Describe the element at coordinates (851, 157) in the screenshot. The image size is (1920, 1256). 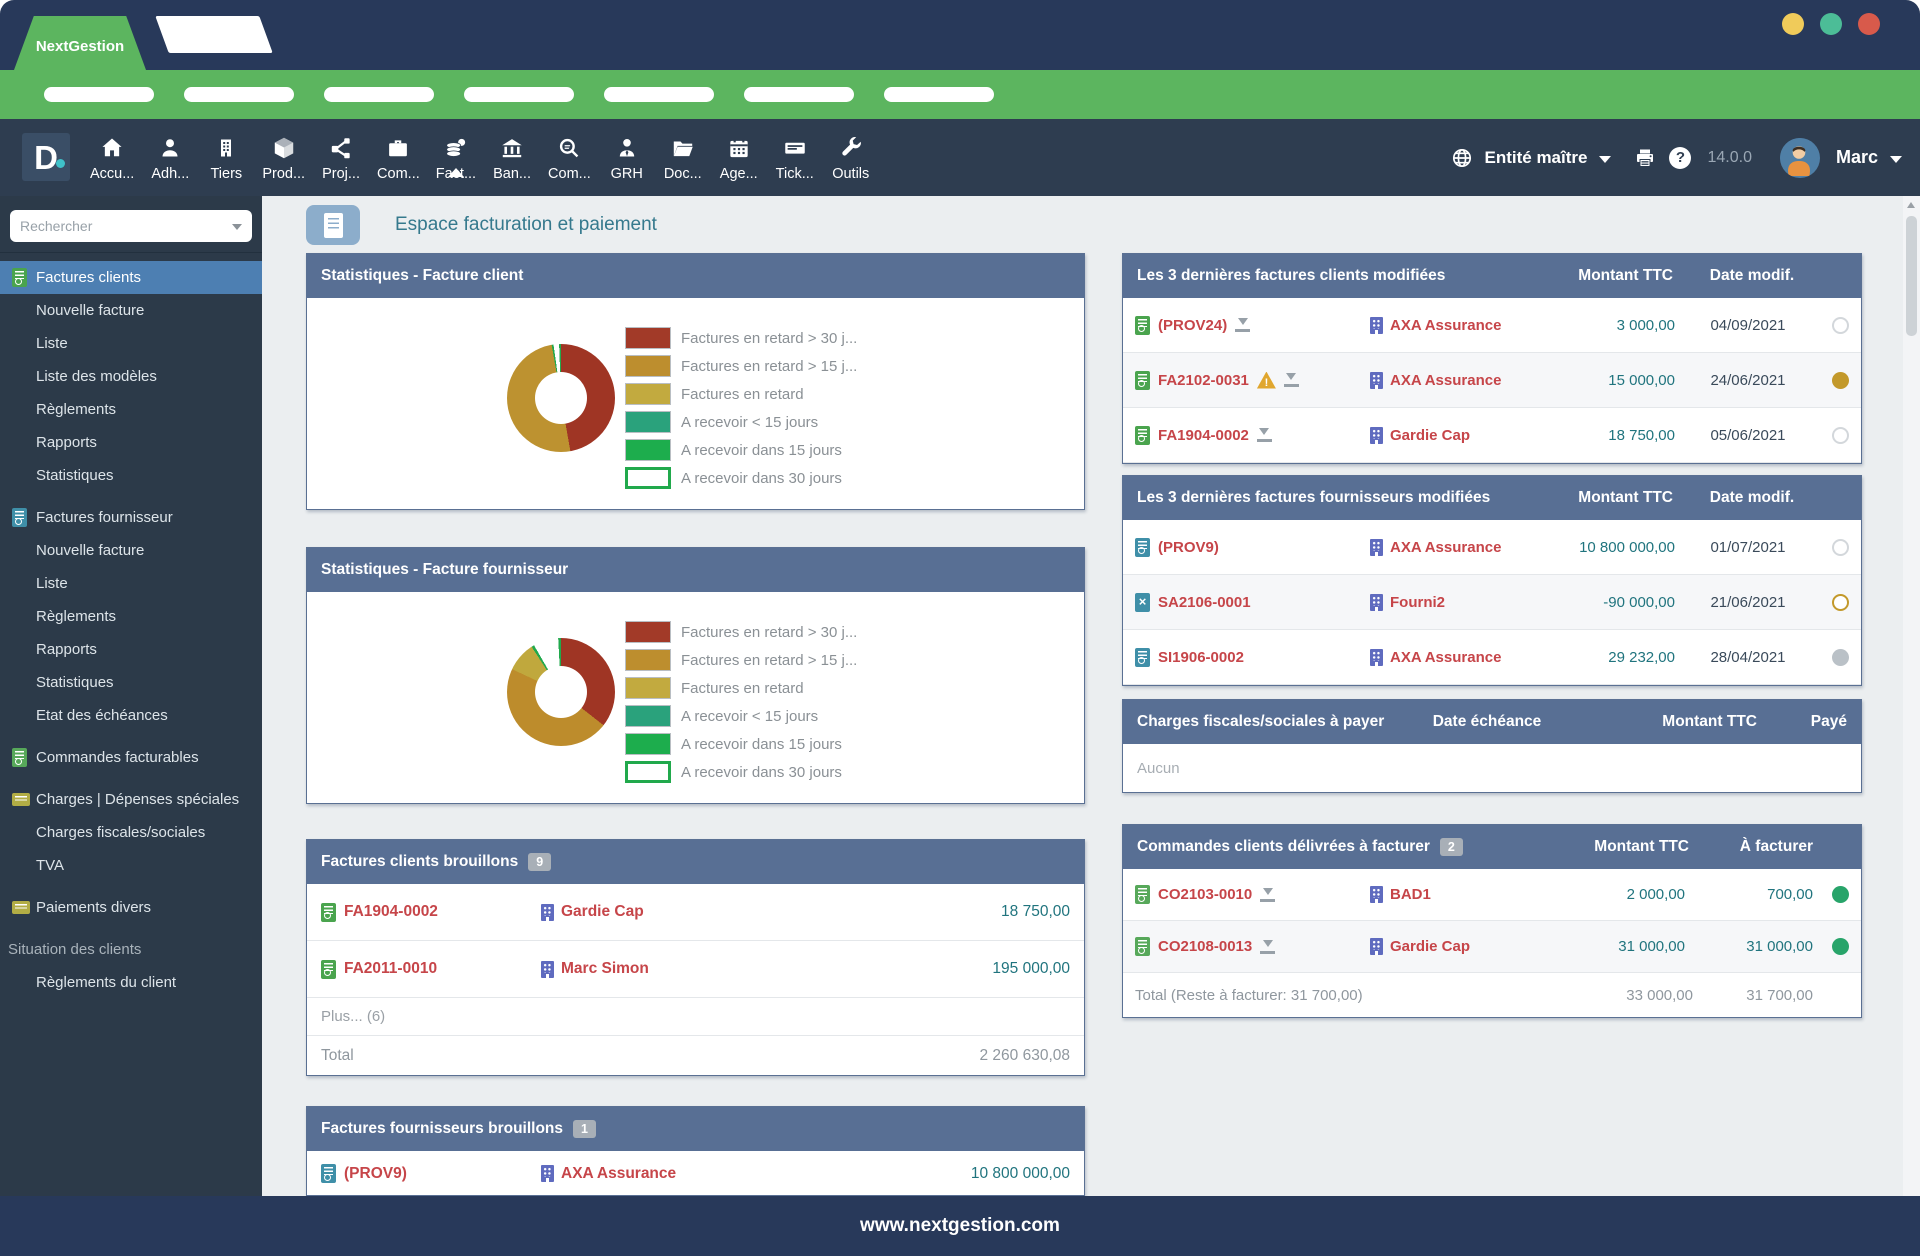
I see `nav-tab-outils: Outils` at that location.